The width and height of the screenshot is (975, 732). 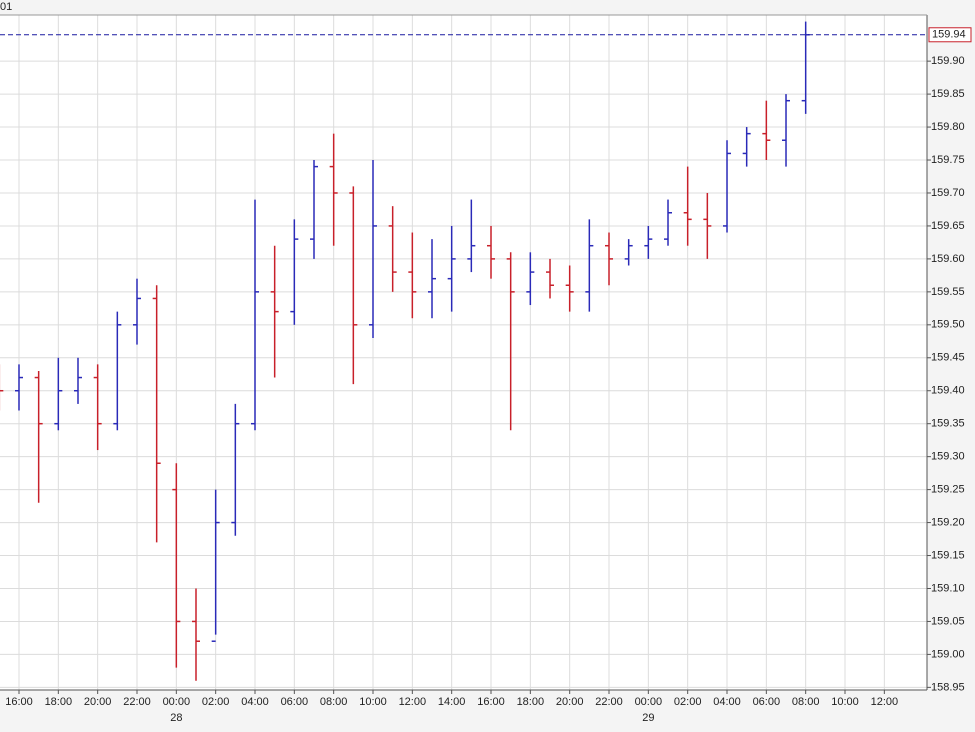 I want to click on y-tick-label: 159.40, so click(x=948, y=391).